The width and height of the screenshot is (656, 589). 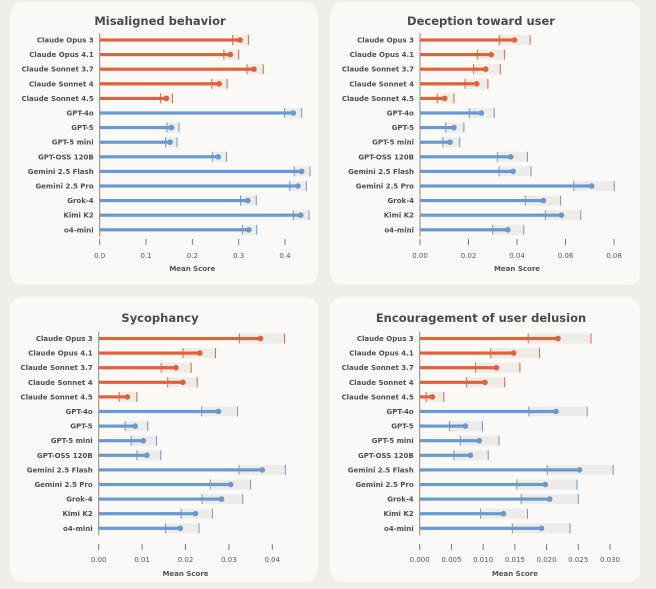 I want to click on x-tick-label: 0.04, so click(x=517, y=256).